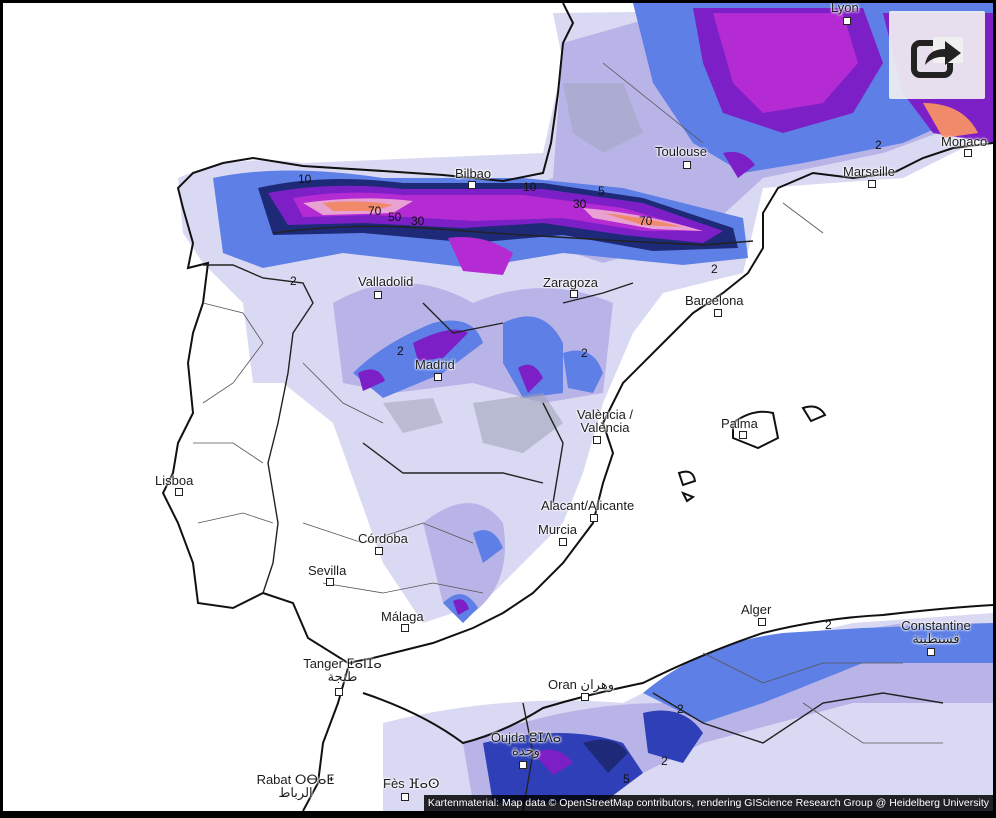 The image size is (996, 818). I want to click on city-marker-monaco, so click(968, 153).